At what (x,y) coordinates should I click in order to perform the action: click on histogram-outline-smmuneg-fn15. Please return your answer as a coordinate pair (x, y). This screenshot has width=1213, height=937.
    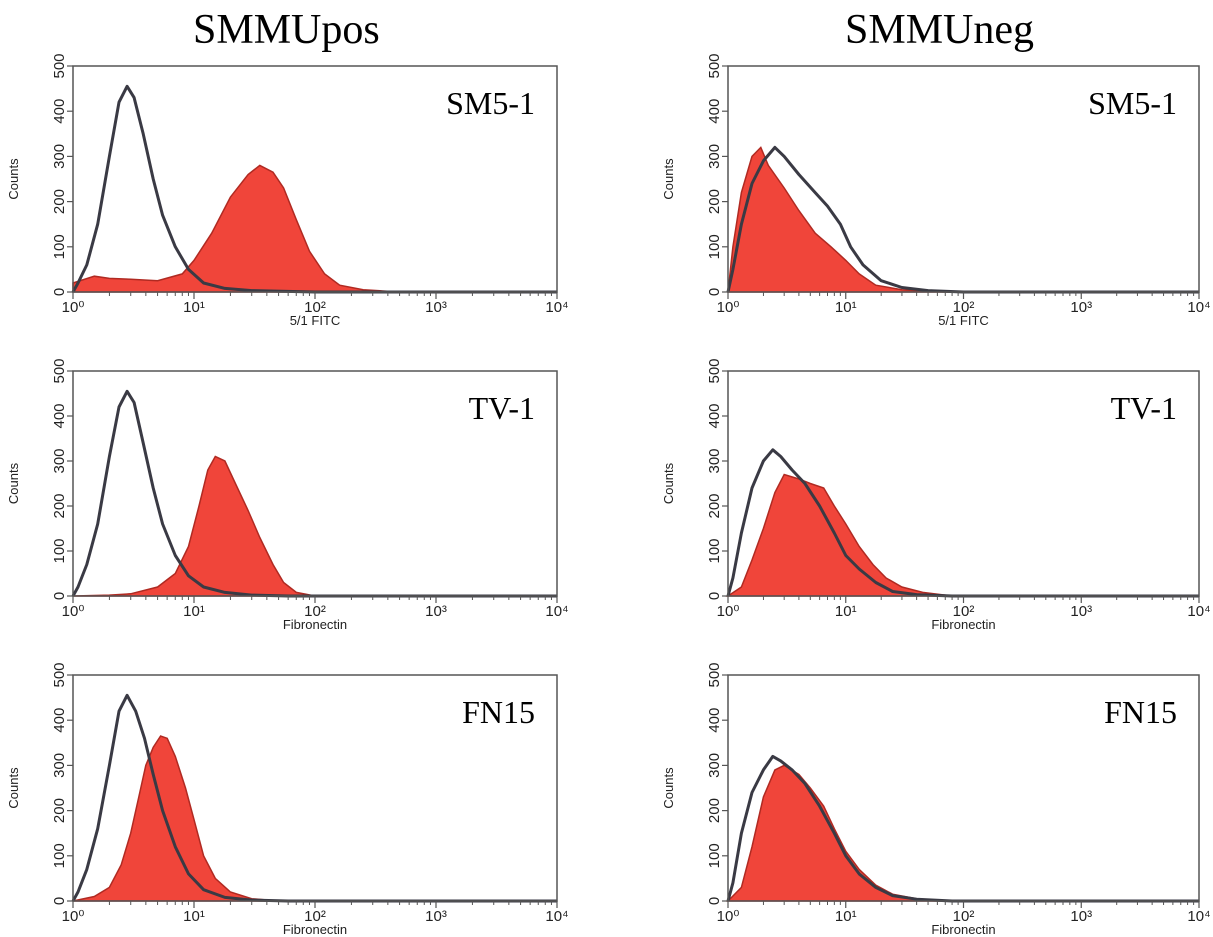
    Looking at the image, I should click on (962, 828).